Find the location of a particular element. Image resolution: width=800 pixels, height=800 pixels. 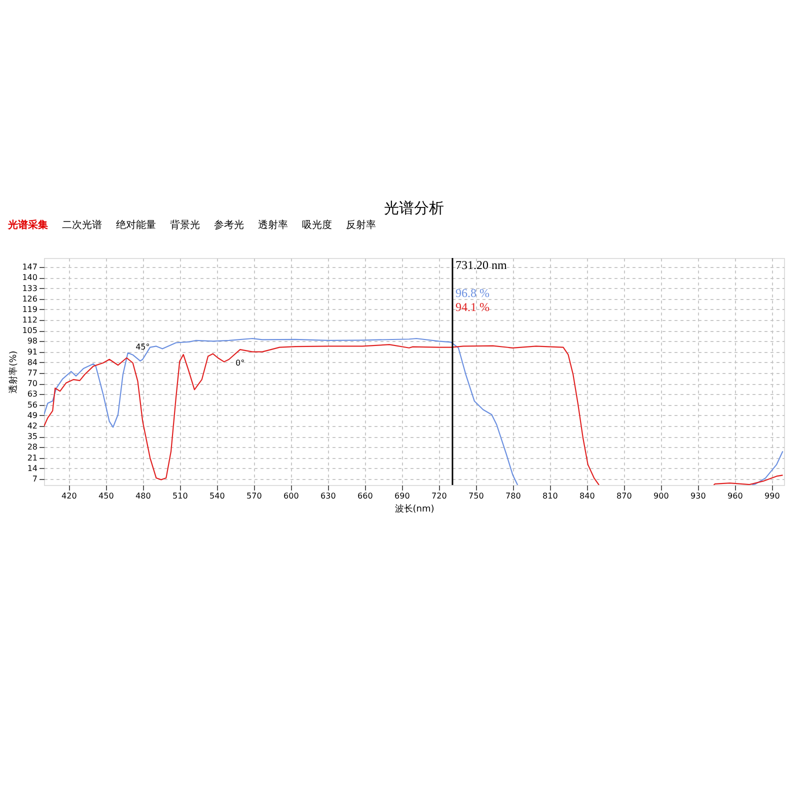

text: 透射率 is located at coordinates (273, 225).